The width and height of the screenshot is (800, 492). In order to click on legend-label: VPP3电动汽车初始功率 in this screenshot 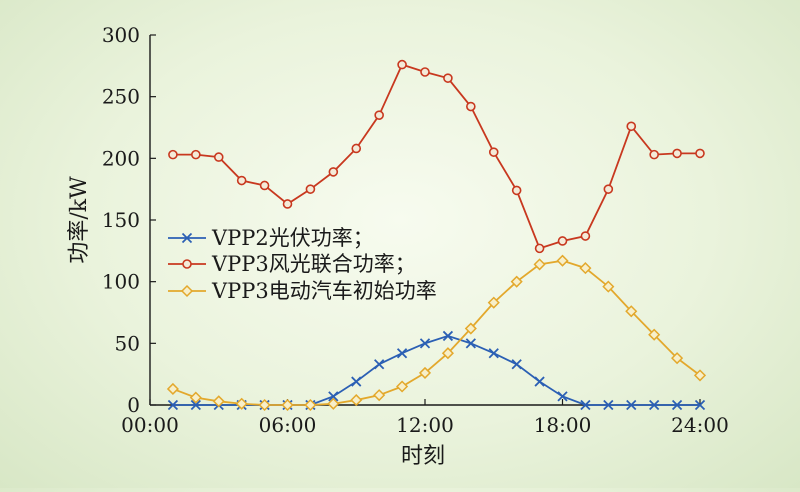, I will do `click(324, 291)`.